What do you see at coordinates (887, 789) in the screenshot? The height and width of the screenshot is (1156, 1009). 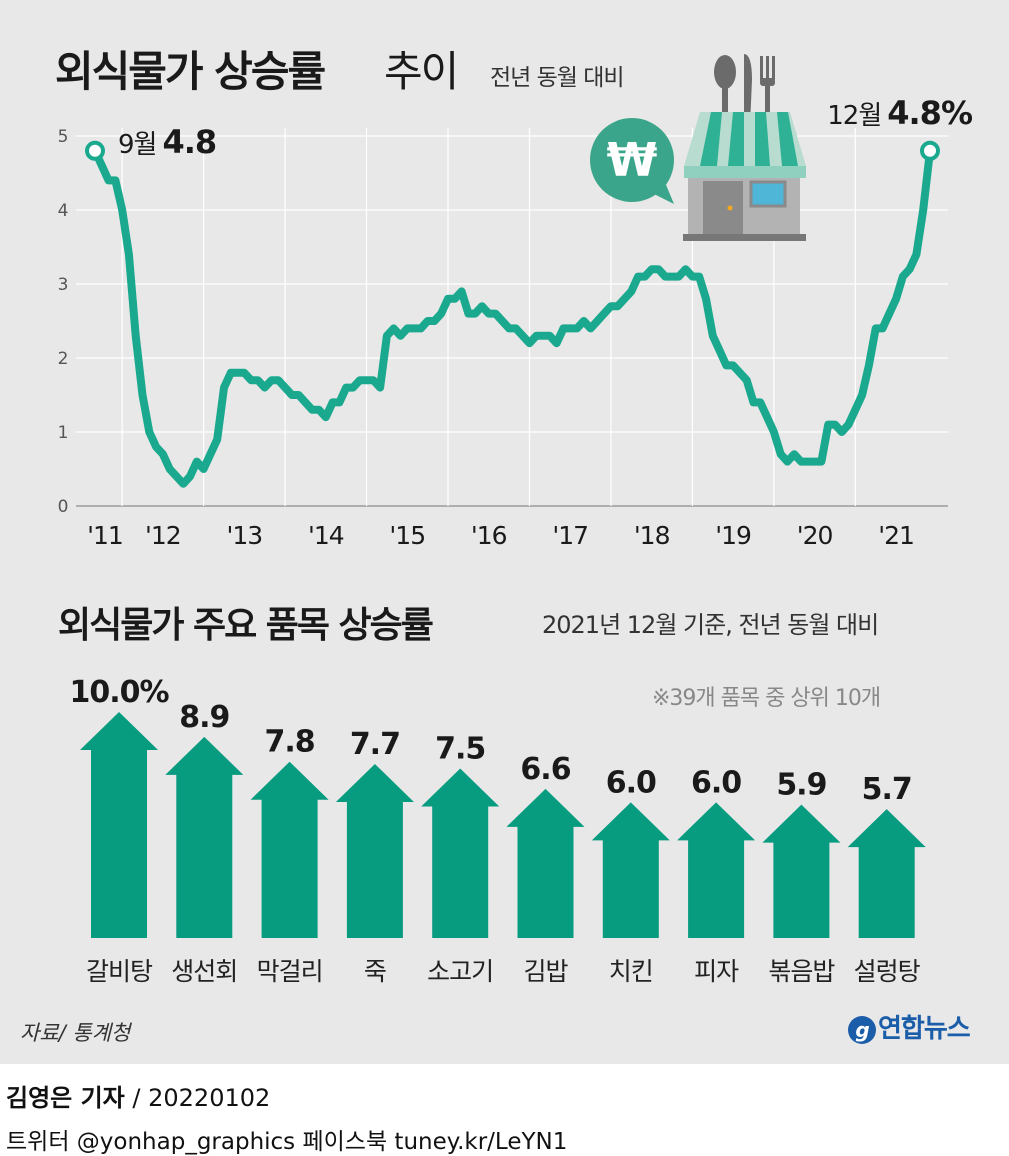 I see `bar-value-label: 5.7` at bounding box center [887, 789].